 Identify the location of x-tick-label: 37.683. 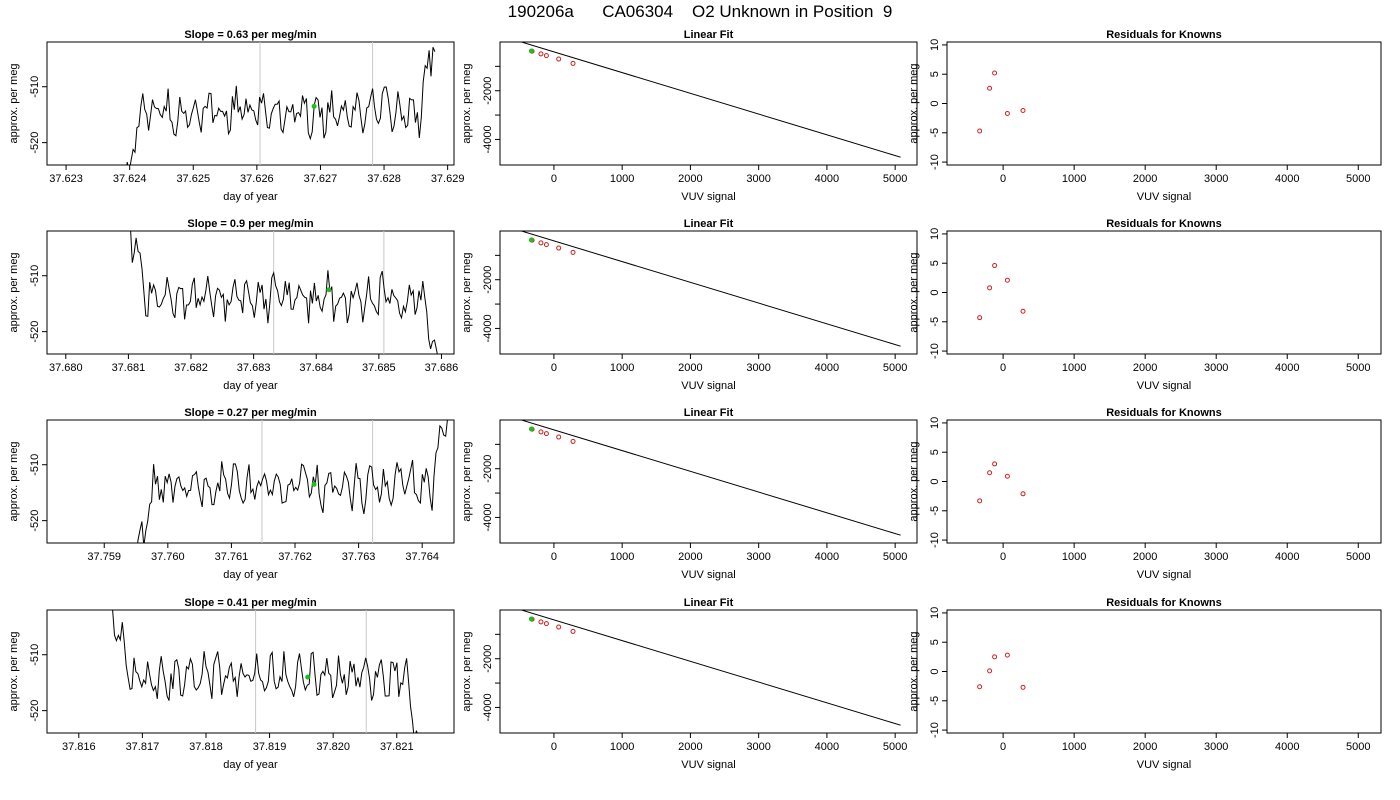
(254, 368).